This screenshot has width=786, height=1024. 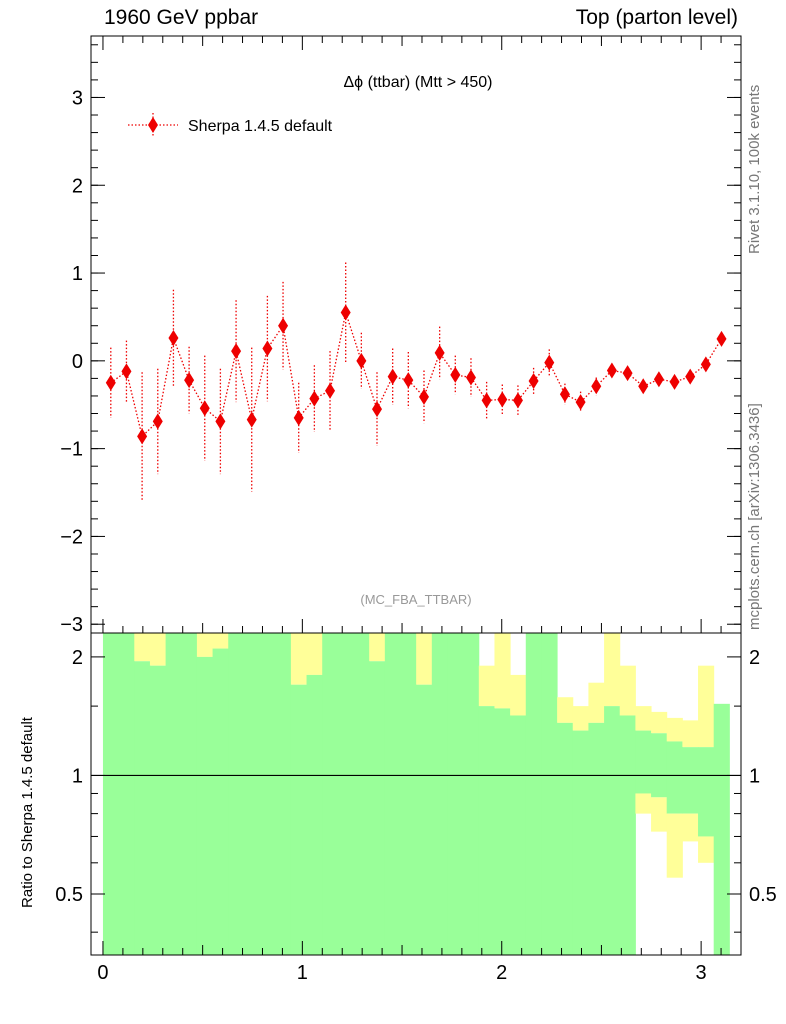 I want to click on analysis-annotation: (MC_FBA_TTBAR), so click(x=415, y=599).